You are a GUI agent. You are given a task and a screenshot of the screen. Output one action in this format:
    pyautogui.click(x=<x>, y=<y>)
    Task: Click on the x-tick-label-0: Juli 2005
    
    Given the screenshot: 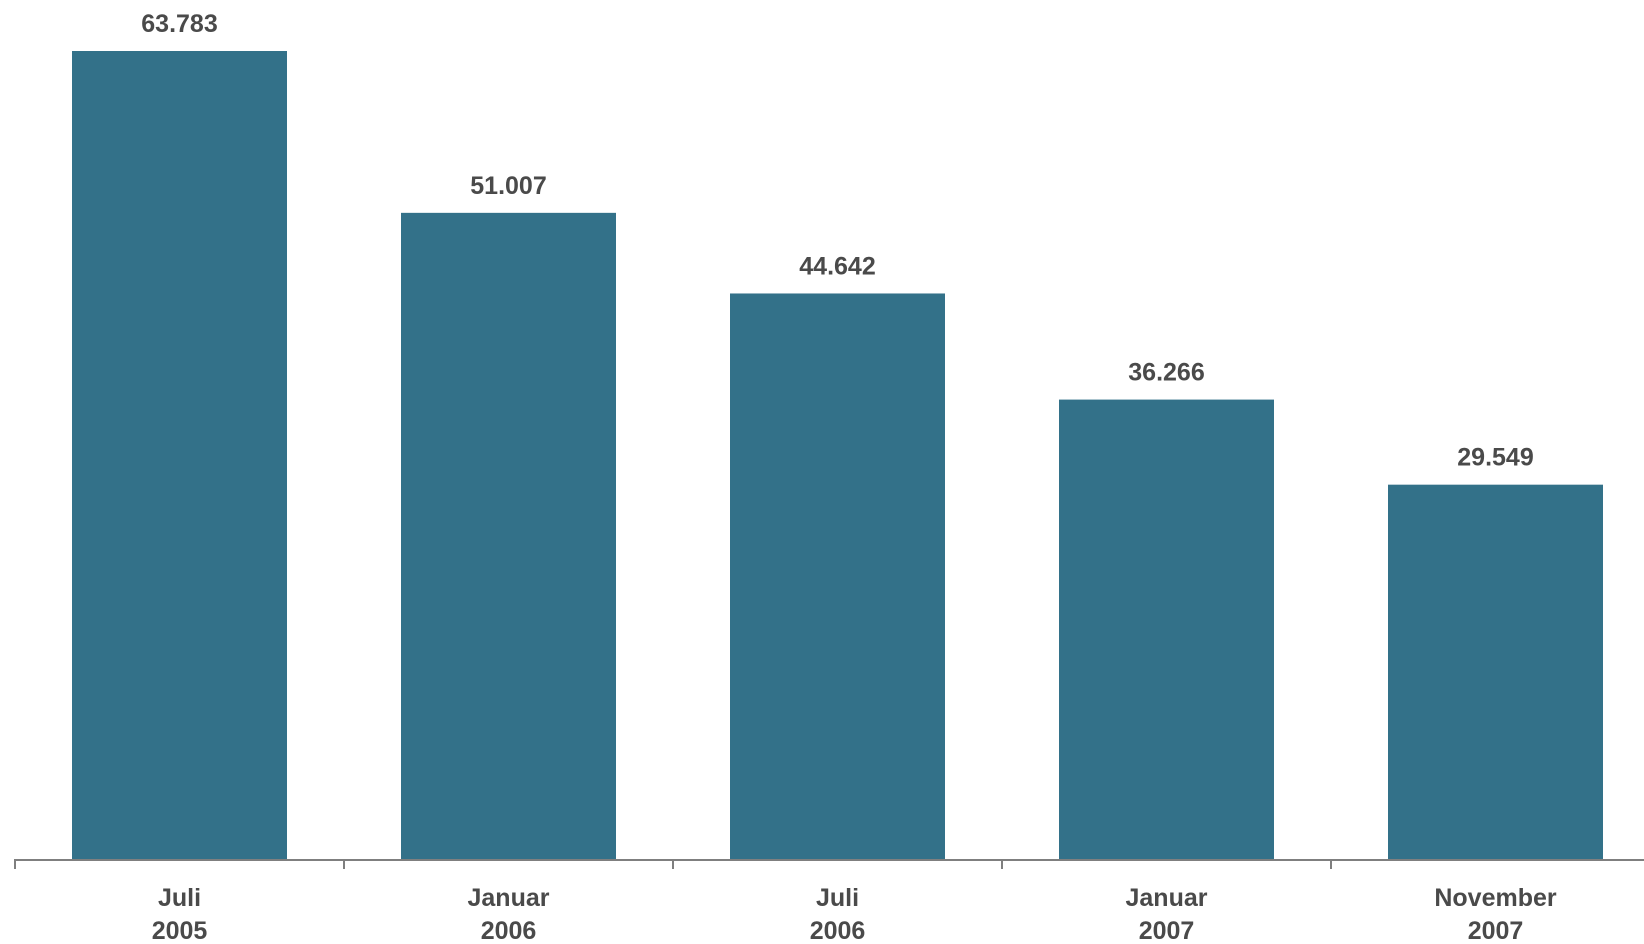 What is the action you would take?
    pyautogui.click(x=180, y=914)
    